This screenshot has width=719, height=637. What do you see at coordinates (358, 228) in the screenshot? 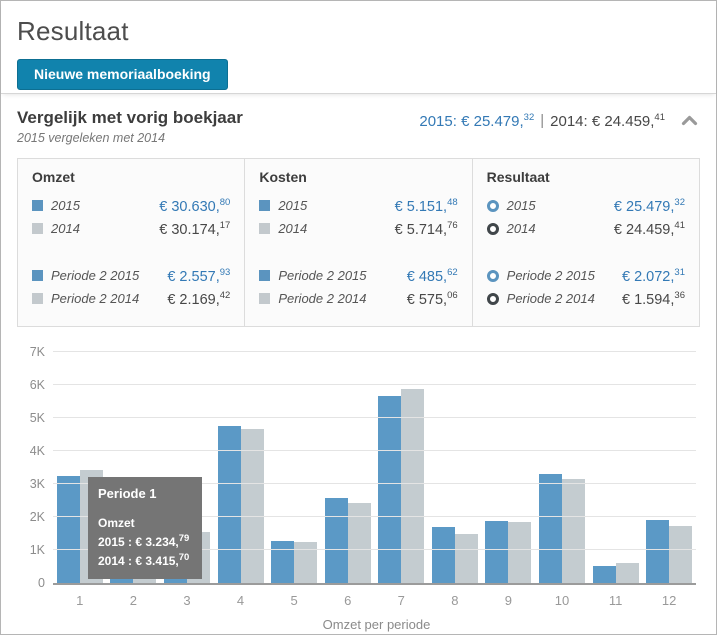
I see `legend-row: 2014 € 5.714,76` at bounding box center [358, 228].